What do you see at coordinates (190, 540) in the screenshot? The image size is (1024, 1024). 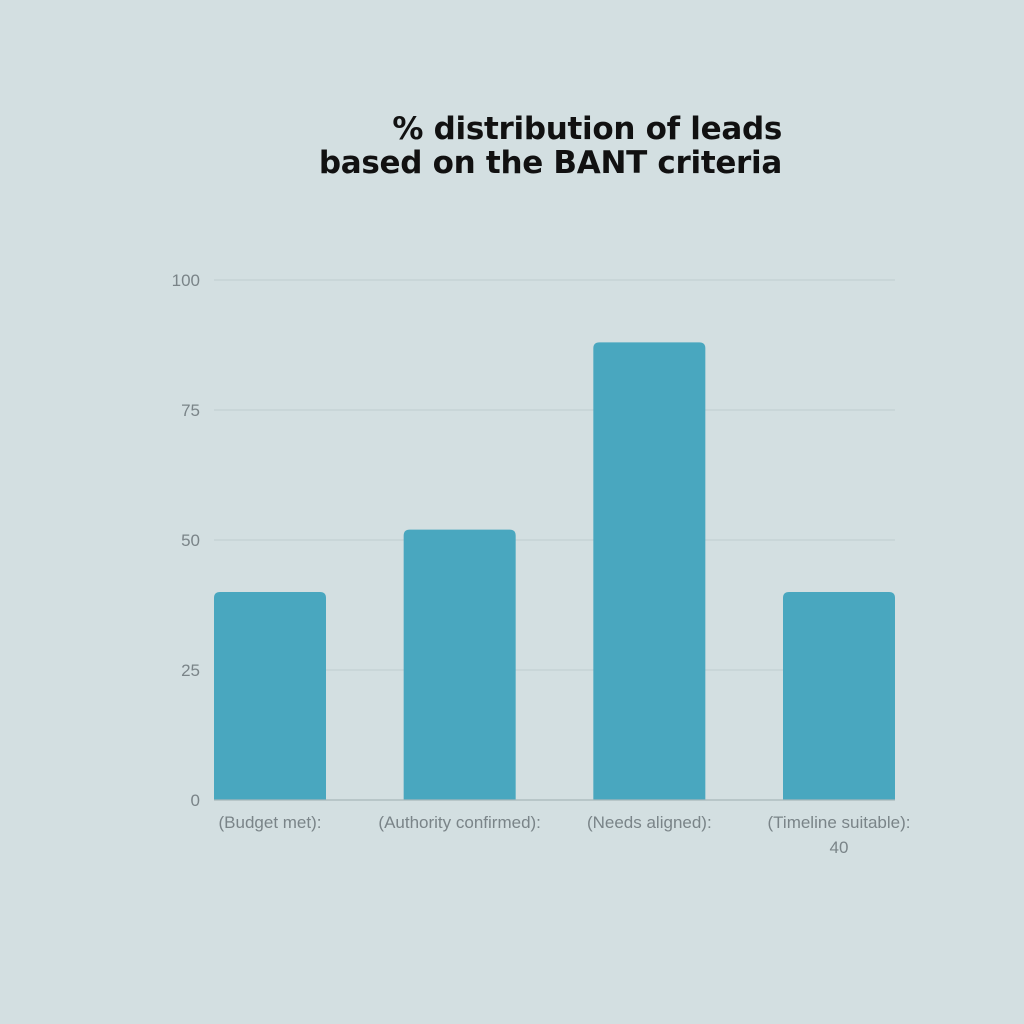 I see `y-tick-label: 50` at bounding box center [190, 540].